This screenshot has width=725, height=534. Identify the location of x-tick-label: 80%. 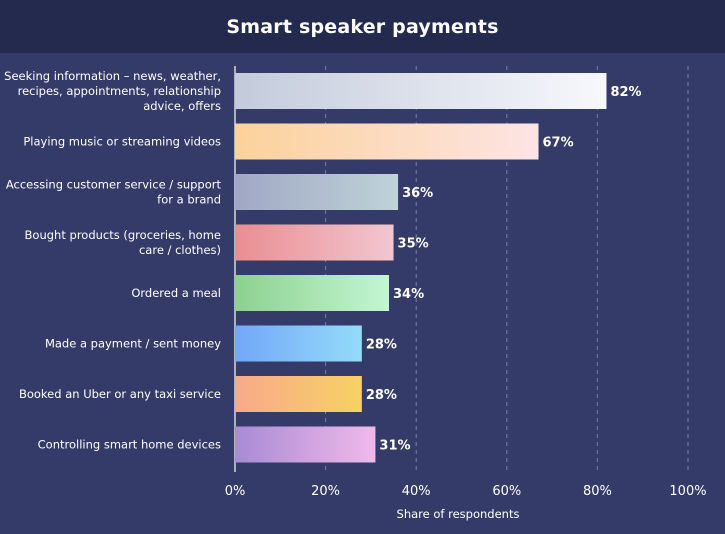
(597, 491).